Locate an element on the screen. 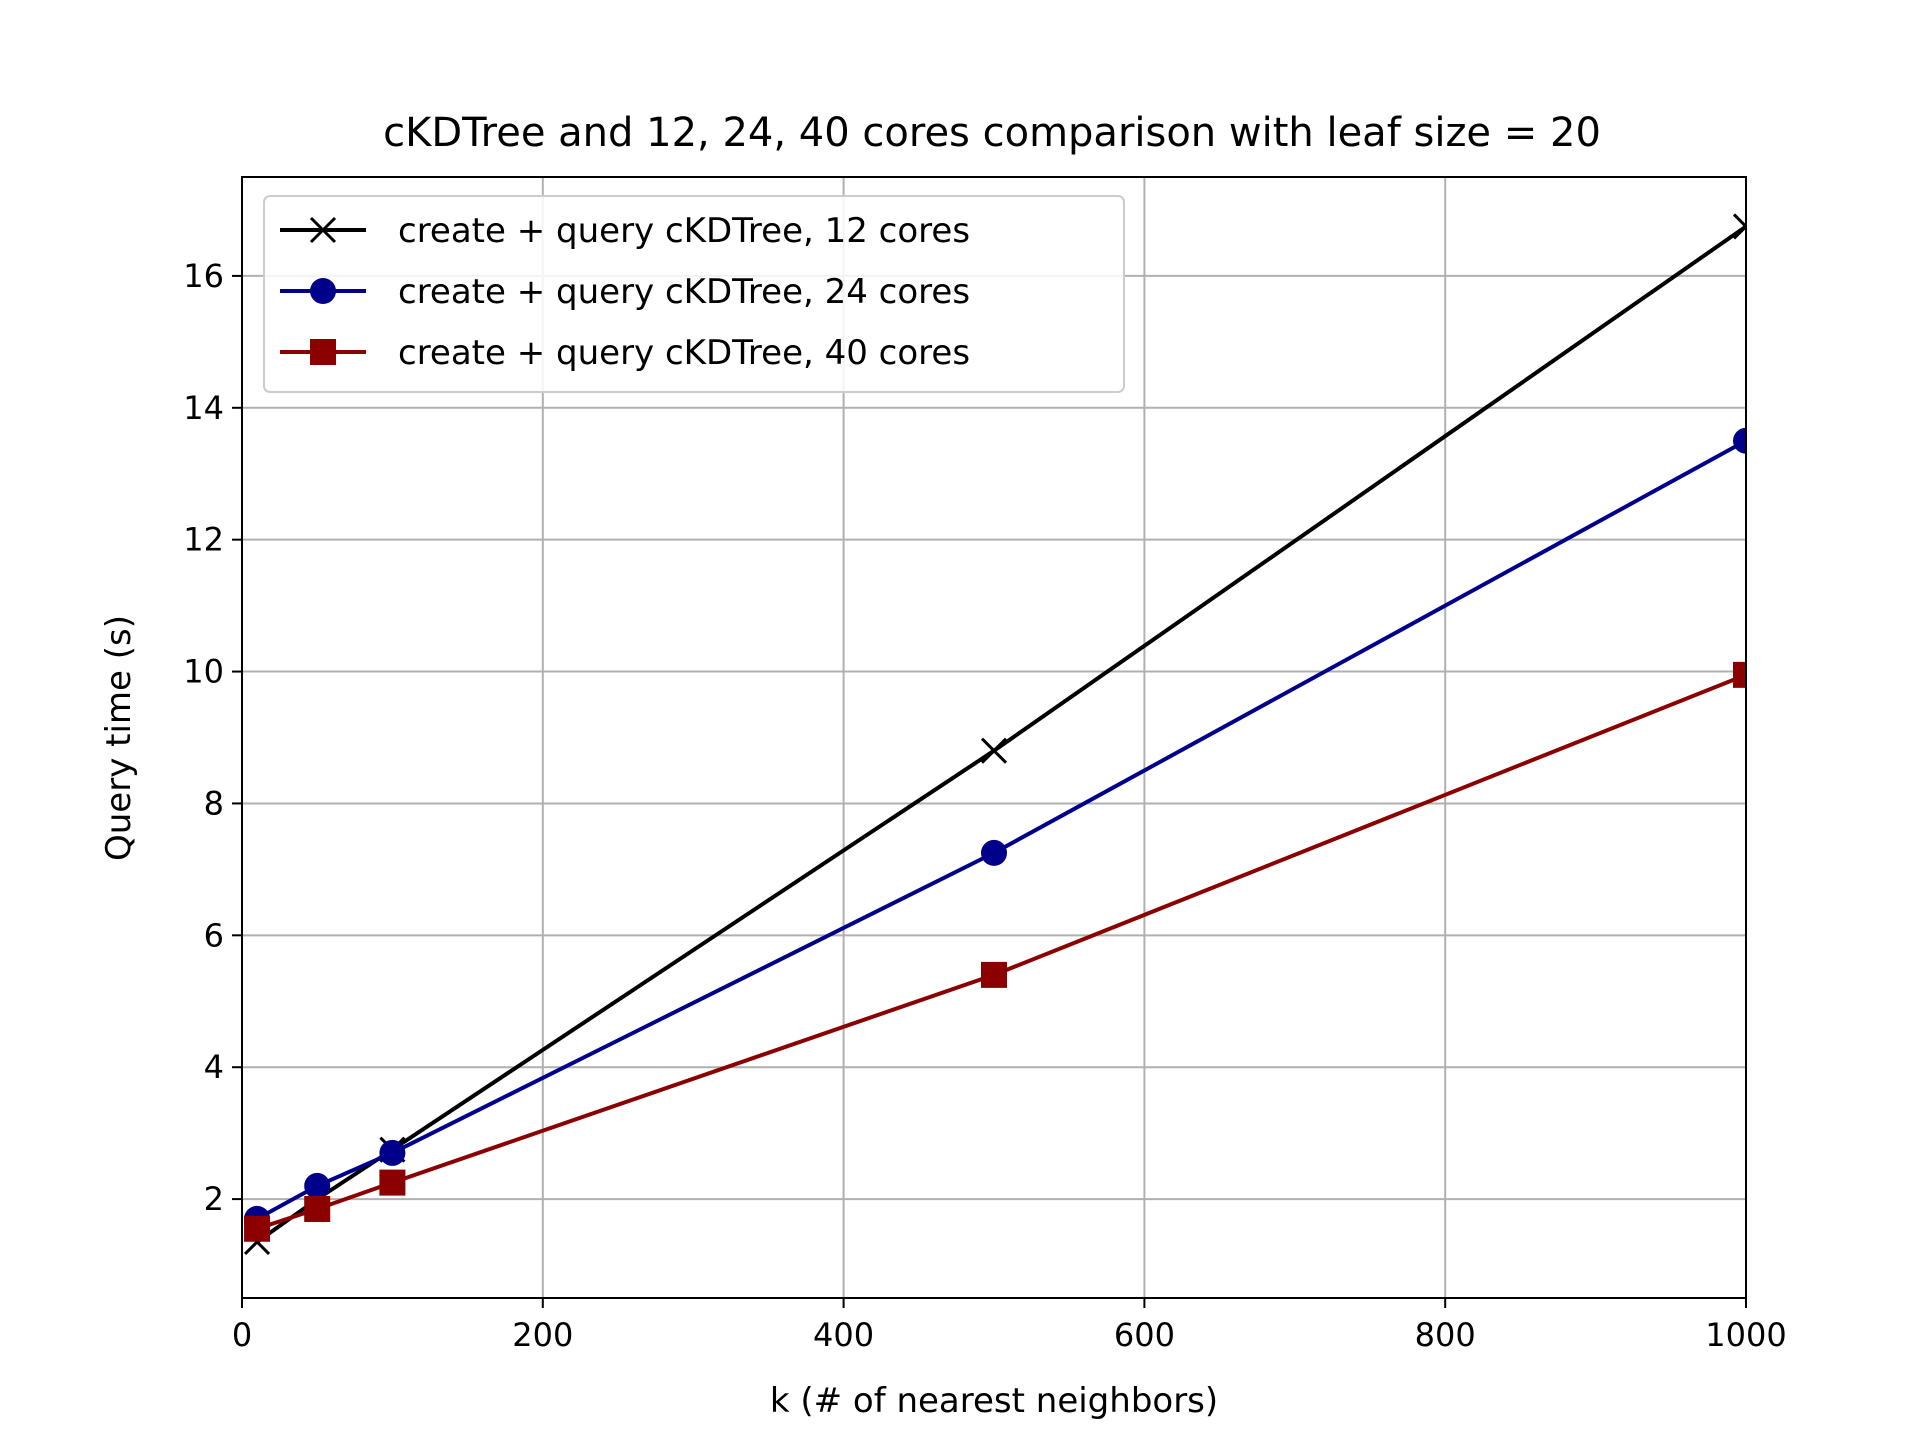 The image size is (1920, 1440). legend-label: create + query cKDTree, 12 cores is located at coordinates (684, 231).